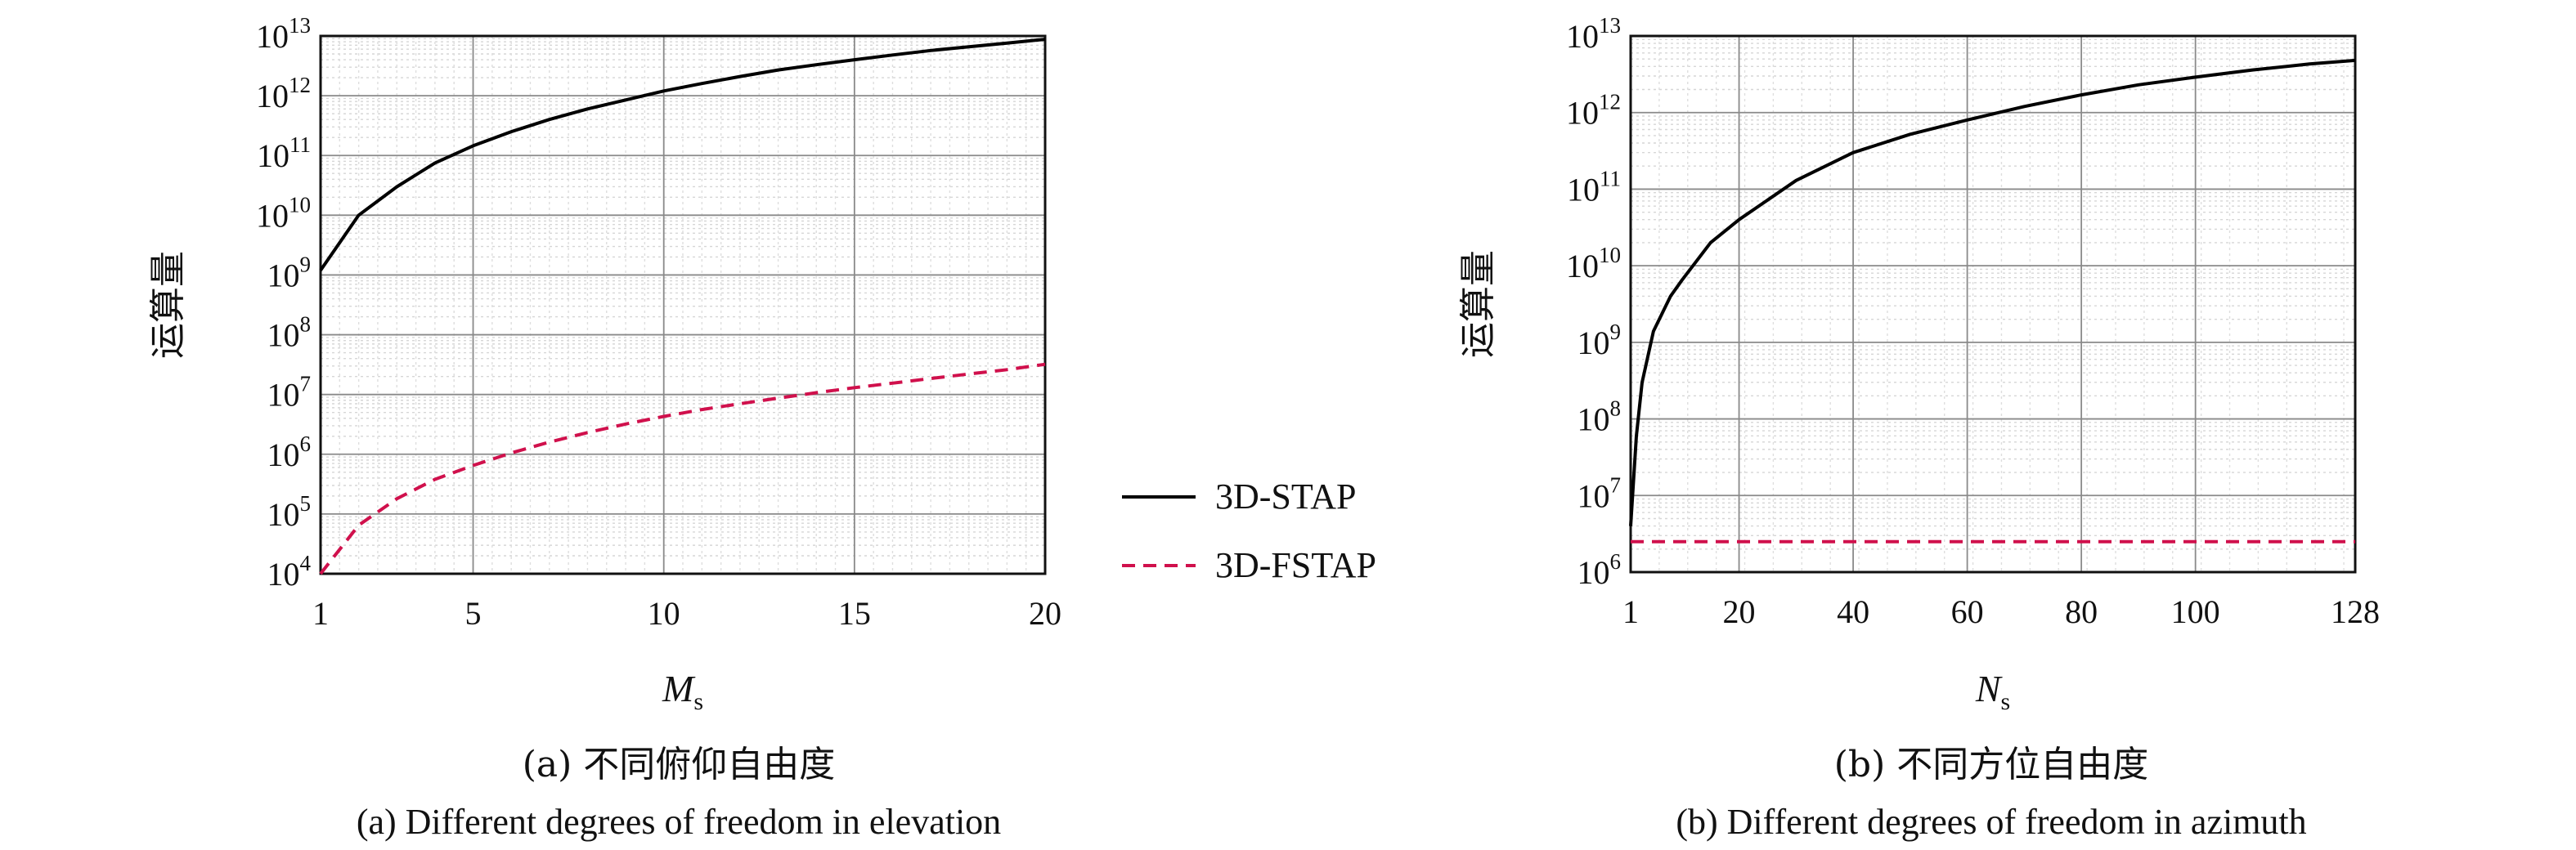 The width and height of the screenshot is (2576, 850). Describe the element at coordinates (1853, 611) in the screenshot. I see `x-tick-label: 40` at that location.